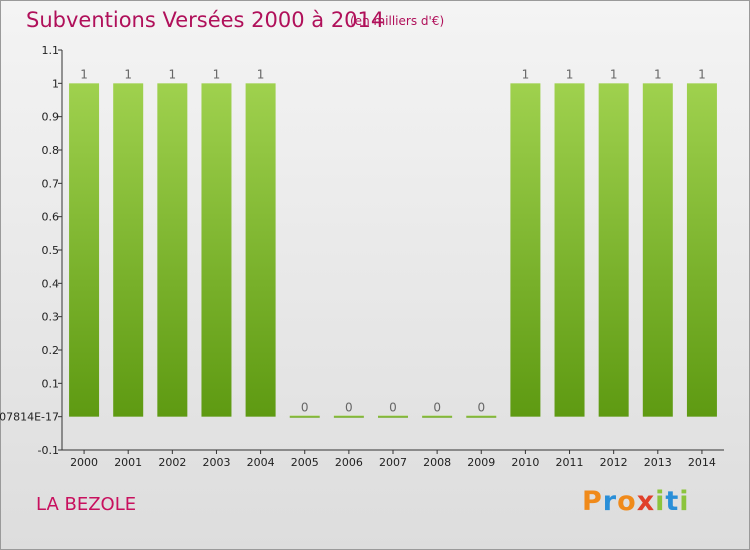  What do you see at coordinates (172, 462) in the screenshot?
I see `x-tick-label: 2002` at bounding box center [172, 462].